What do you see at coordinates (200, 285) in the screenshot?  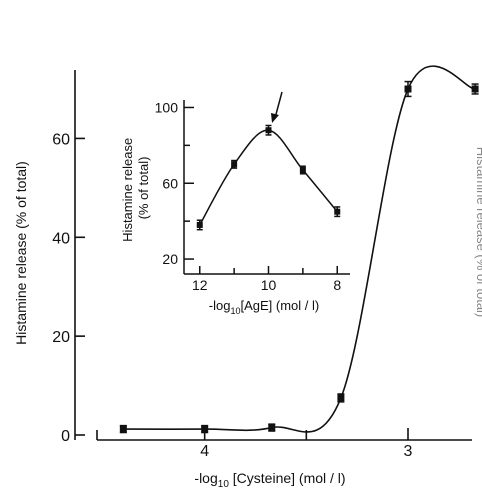 I see `inset-x-tick-label: 12` at bounding box center [200, 285].